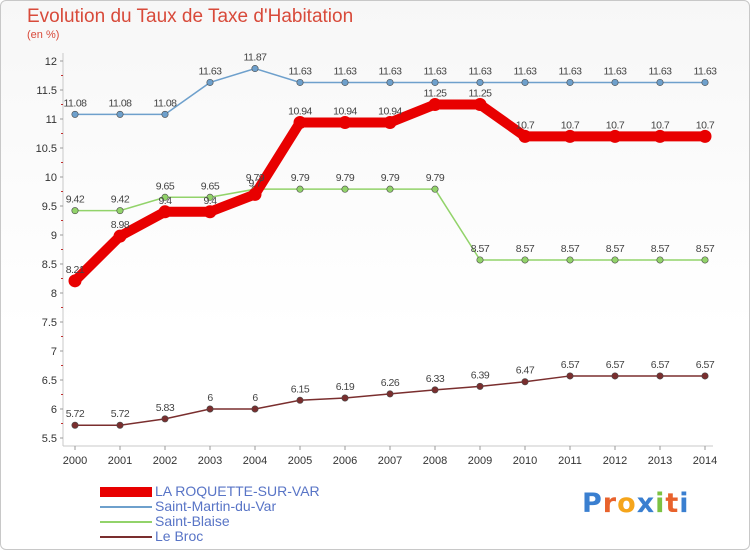 The height and width of the screenshot is (550, 750). Describe the element at coordinates (165, 408) in the screenshot. I see `data-label: 5.83` at that location.